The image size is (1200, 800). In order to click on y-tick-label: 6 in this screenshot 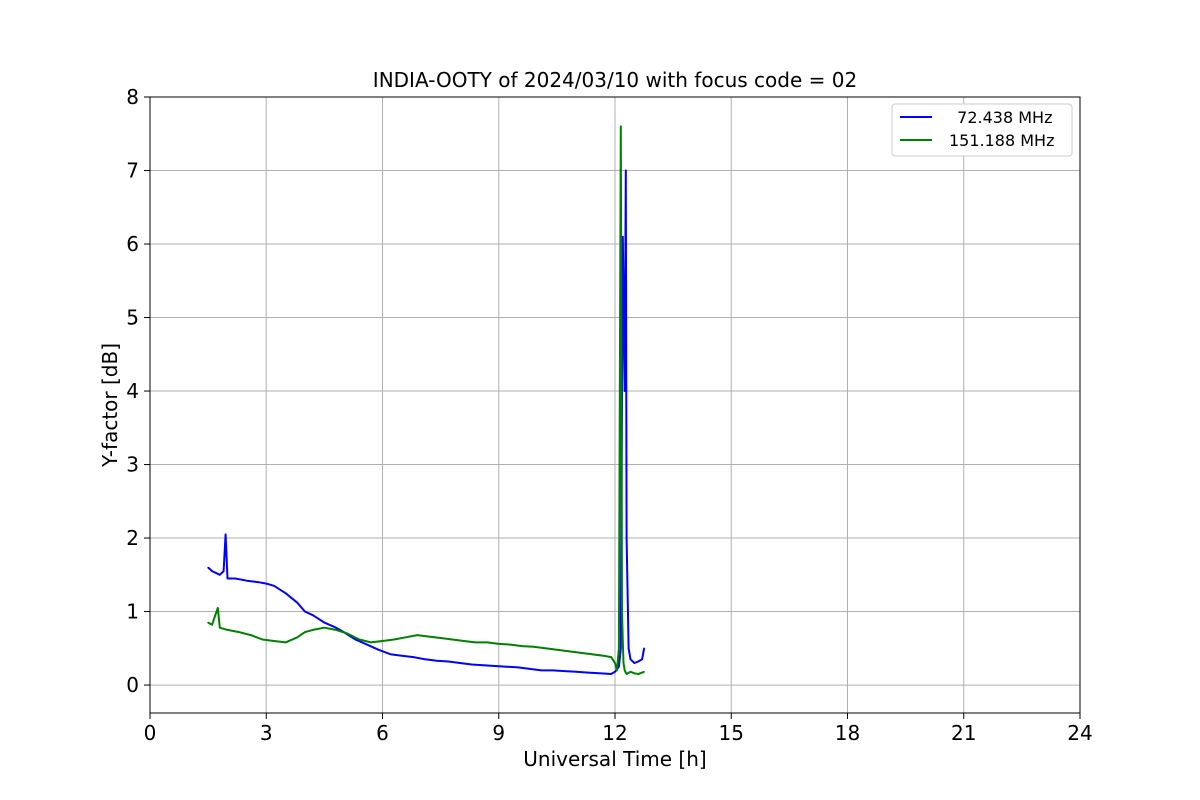, I will do `click(132, 244)`.